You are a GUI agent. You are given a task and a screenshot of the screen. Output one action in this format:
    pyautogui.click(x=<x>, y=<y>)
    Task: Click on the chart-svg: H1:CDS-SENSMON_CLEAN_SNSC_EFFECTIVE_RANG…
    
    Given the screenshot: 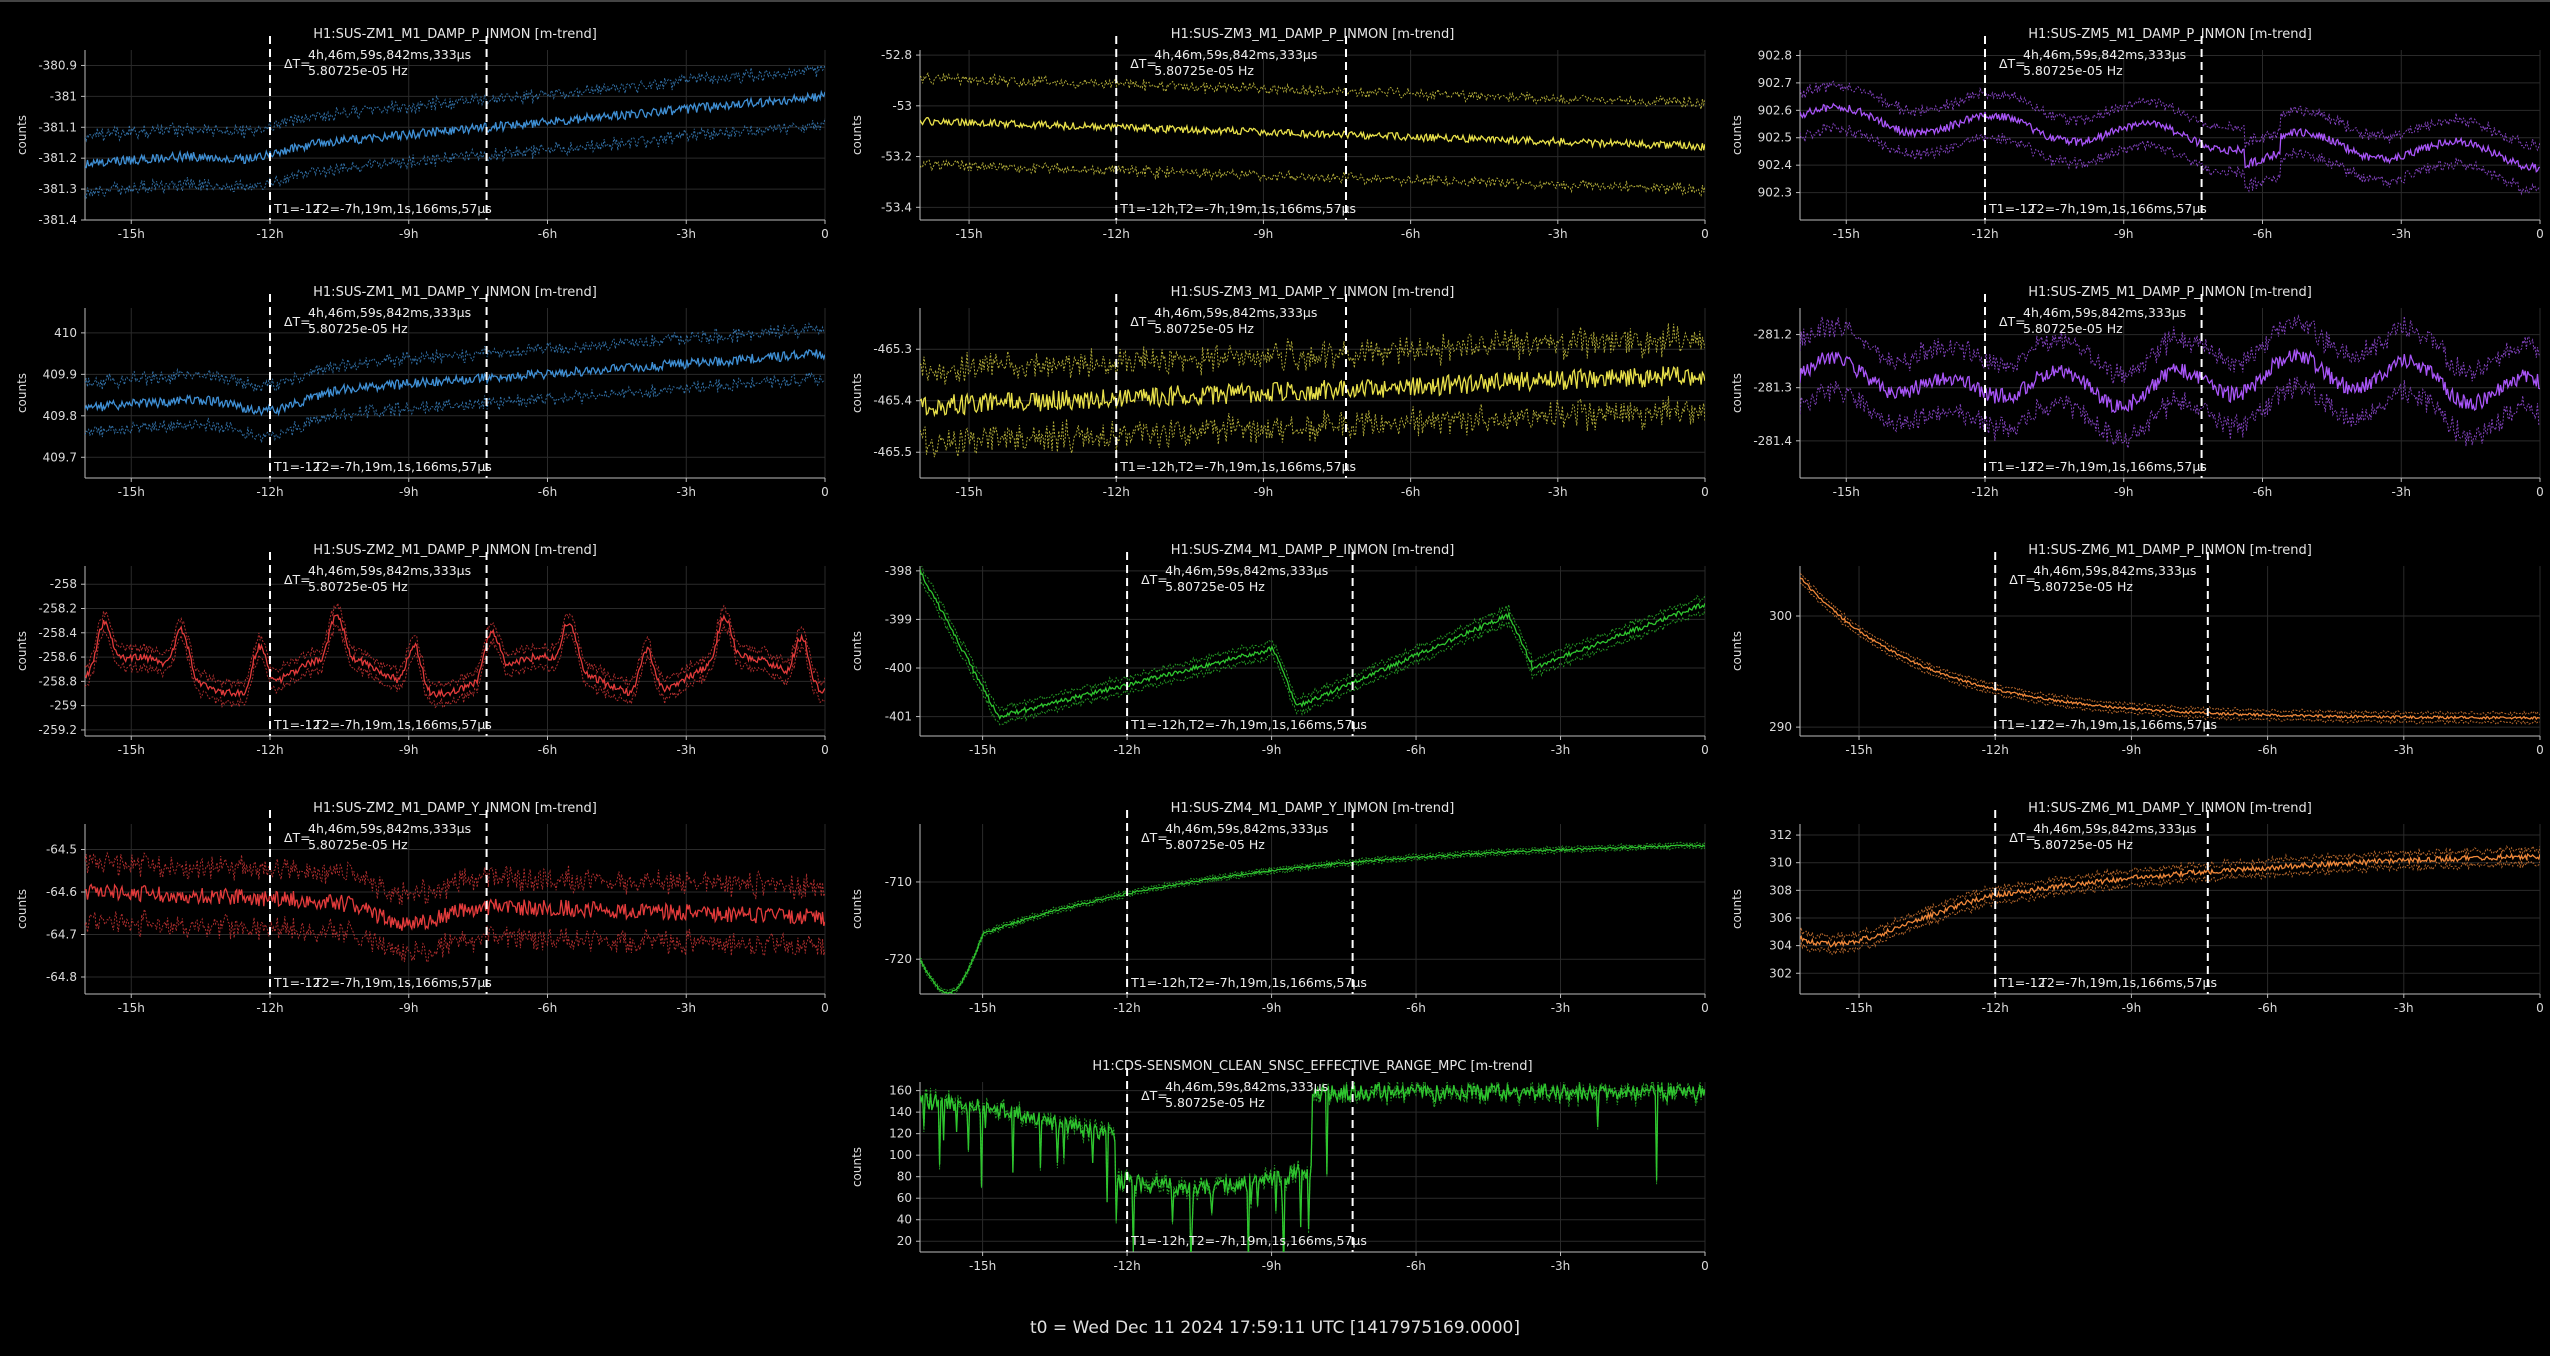 What is the action you would take?
    pyautogui.click(x=1275, y=1169)
    